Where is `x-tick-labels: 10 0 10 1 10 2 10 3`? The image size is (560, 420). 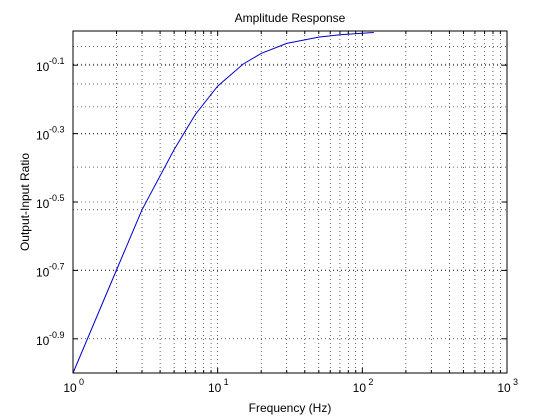
x-tick-labels: 10 0 10 1 10 2 10 3 is located at coordinates (290, 386).